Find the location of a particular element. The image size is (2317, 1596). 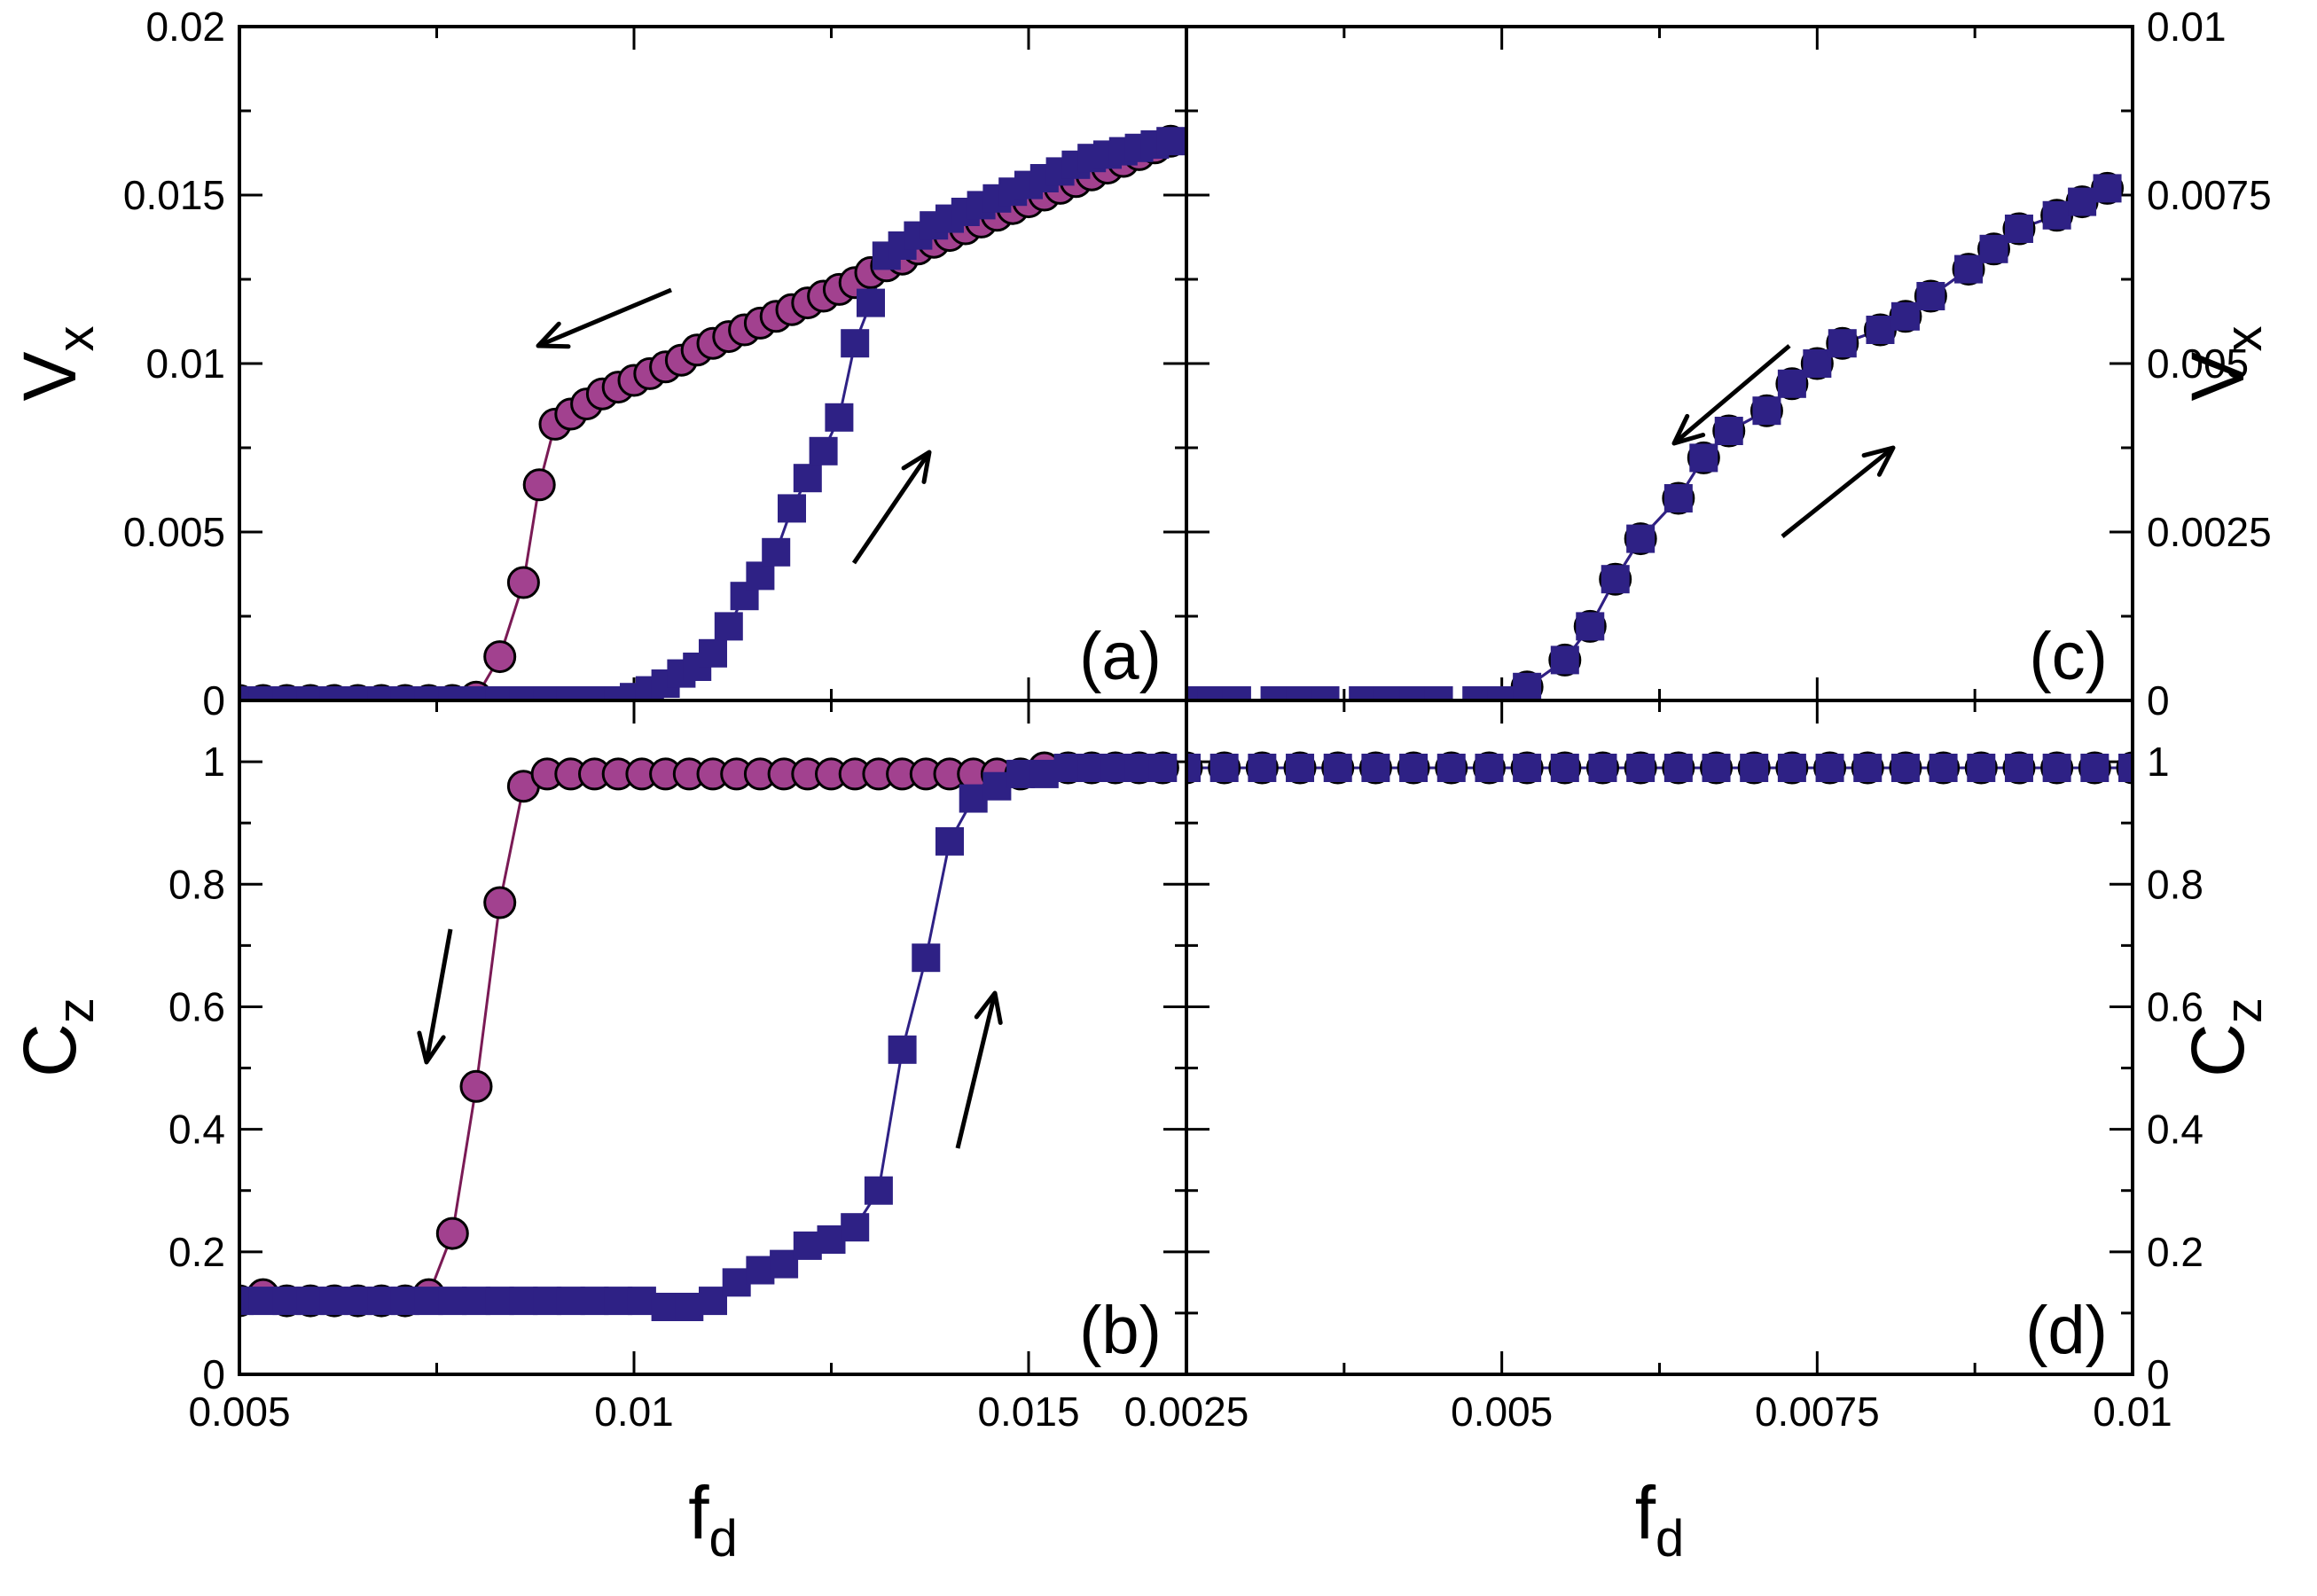

series-line-increasing is located at coordinates (705, 421).